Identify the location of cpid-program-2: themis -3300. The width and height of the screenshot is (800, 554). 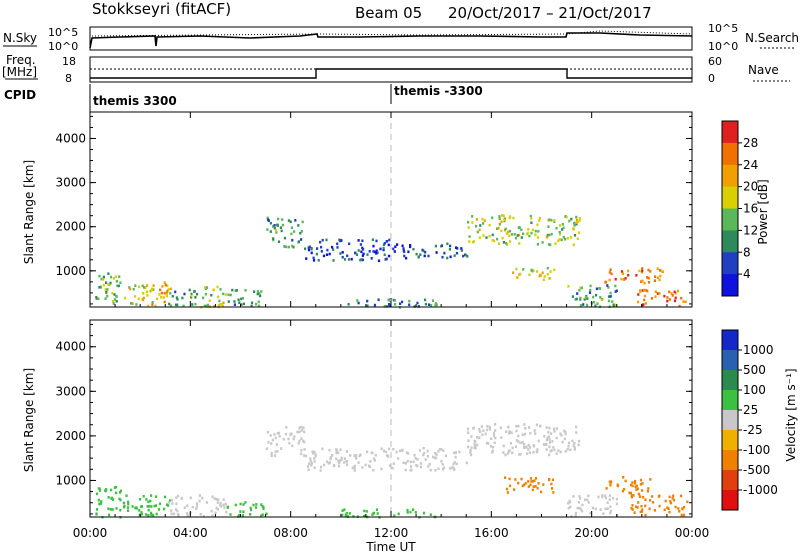
(438, 91).